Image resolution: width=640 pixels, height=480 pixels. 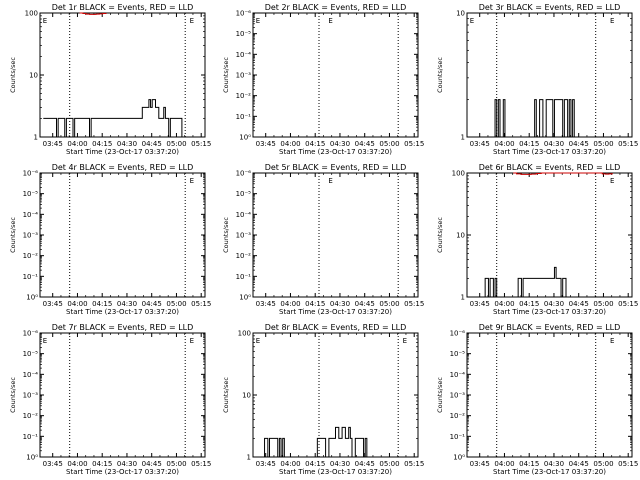 I want to click on panel-title: Det 5r BLACK = Events, RED = LLD, so click(x=336, y=167).